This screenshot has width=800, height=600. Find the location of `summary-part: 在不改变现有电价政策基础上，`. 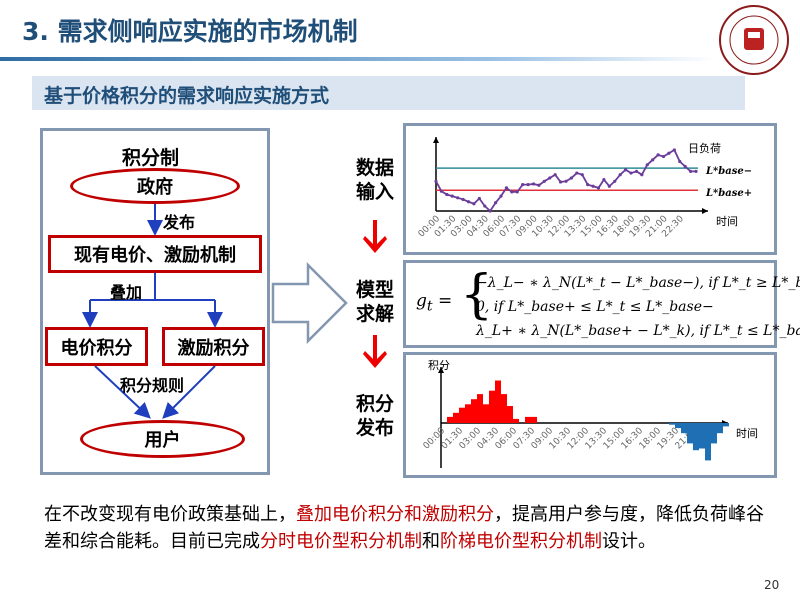

summary-part: 在不改变现有电价政策基础上， is located at coordinates (170, 514).